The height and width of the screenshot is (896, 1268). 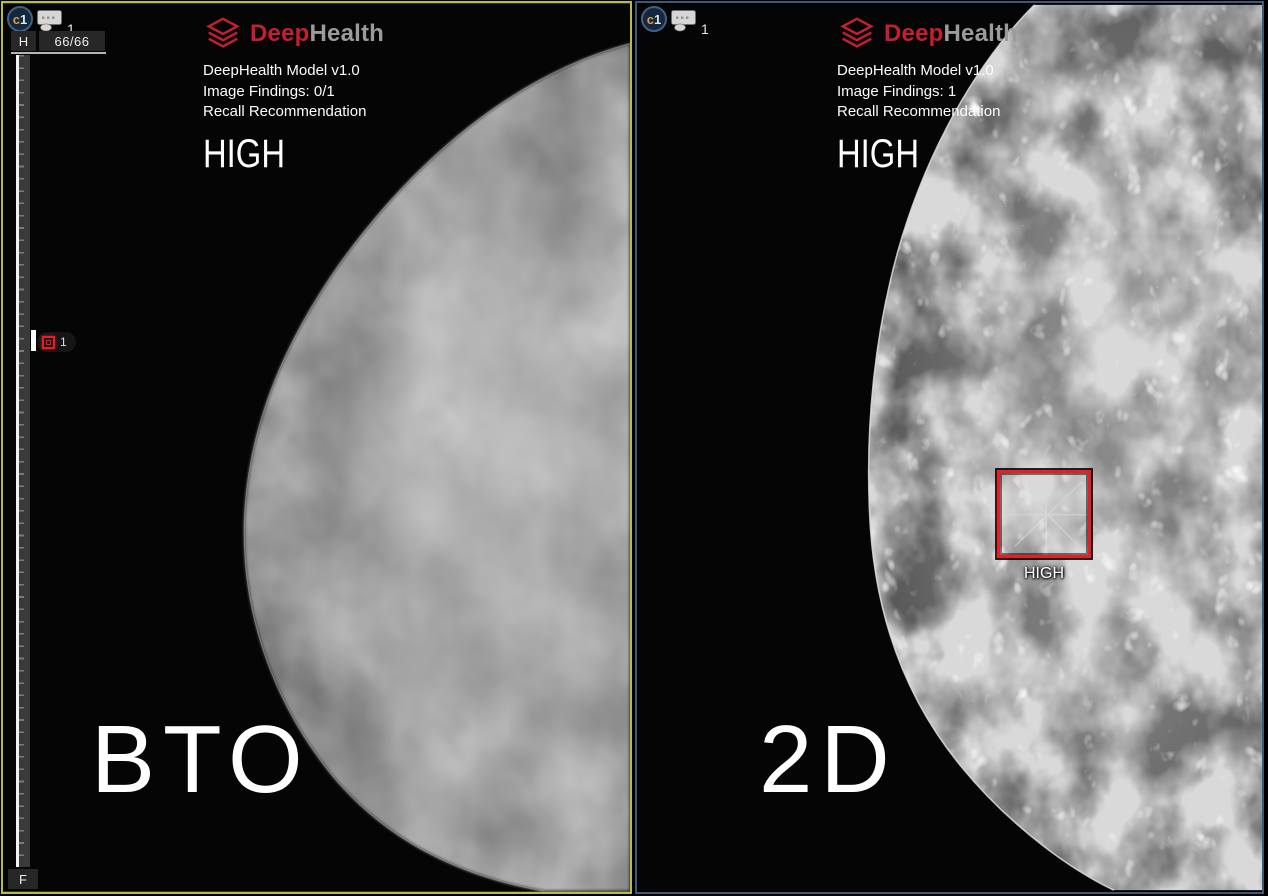 What do you see at coordinates (201, 759) in the screenshot?
I see `view-type-label: BTO` at bounding box center [201, 759].